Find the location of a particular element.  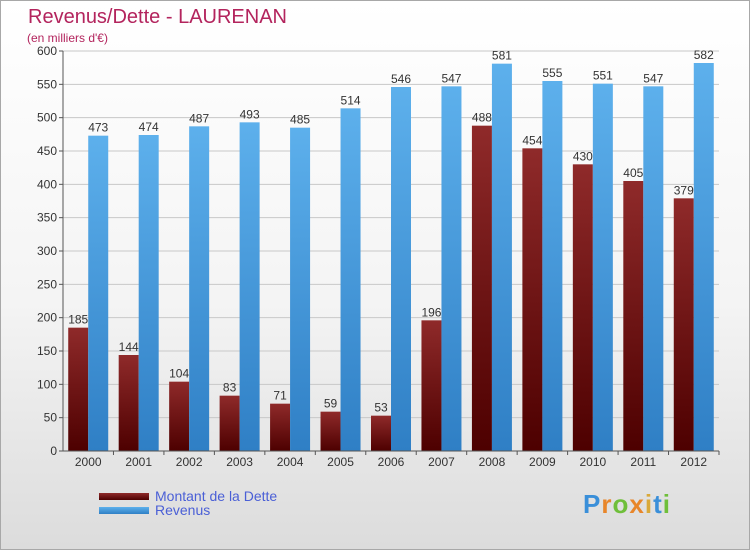

legend-item-debt: Montant de la Dette is located at coordinates (188, 496).